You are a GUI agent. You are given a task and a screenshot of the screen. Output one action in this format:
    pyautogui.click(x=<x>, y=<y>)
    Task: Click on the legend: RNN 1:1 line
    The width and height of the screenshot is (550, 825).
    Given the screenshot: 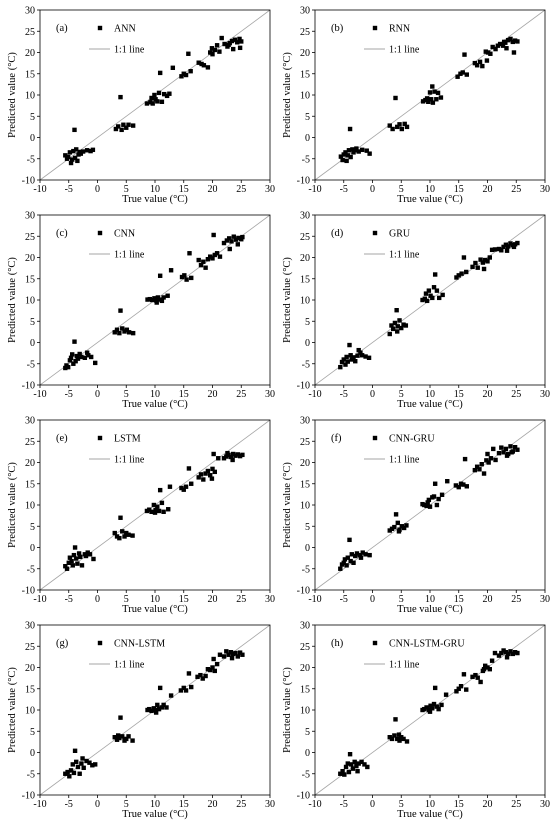 What is the action you would take?
    pyautogui.click(x=392, y=40)
    